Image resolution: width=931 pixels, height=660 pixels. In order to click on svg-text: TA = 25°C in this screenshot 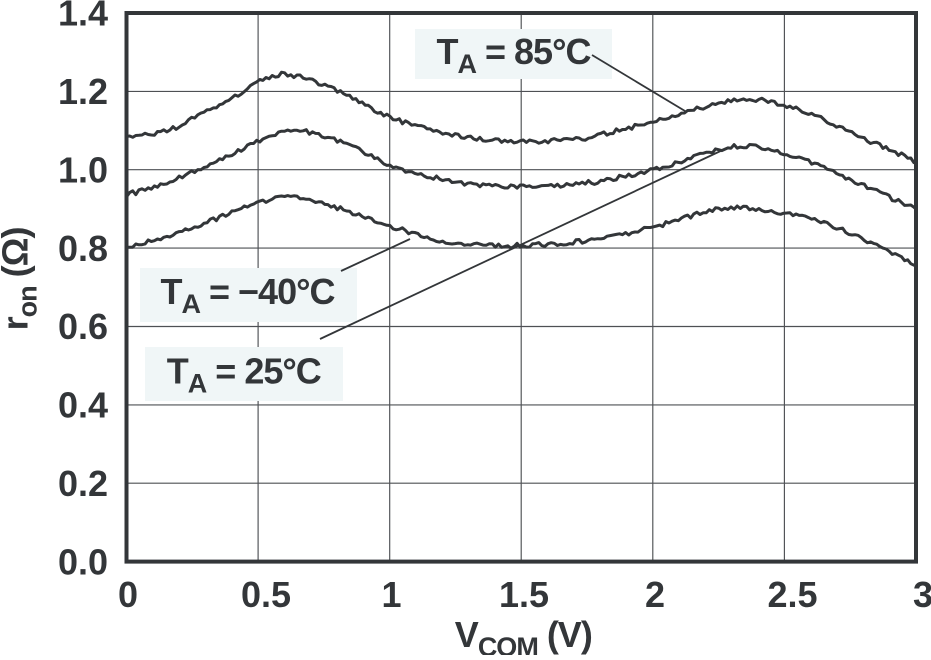, I will do `click(244, 375)`.